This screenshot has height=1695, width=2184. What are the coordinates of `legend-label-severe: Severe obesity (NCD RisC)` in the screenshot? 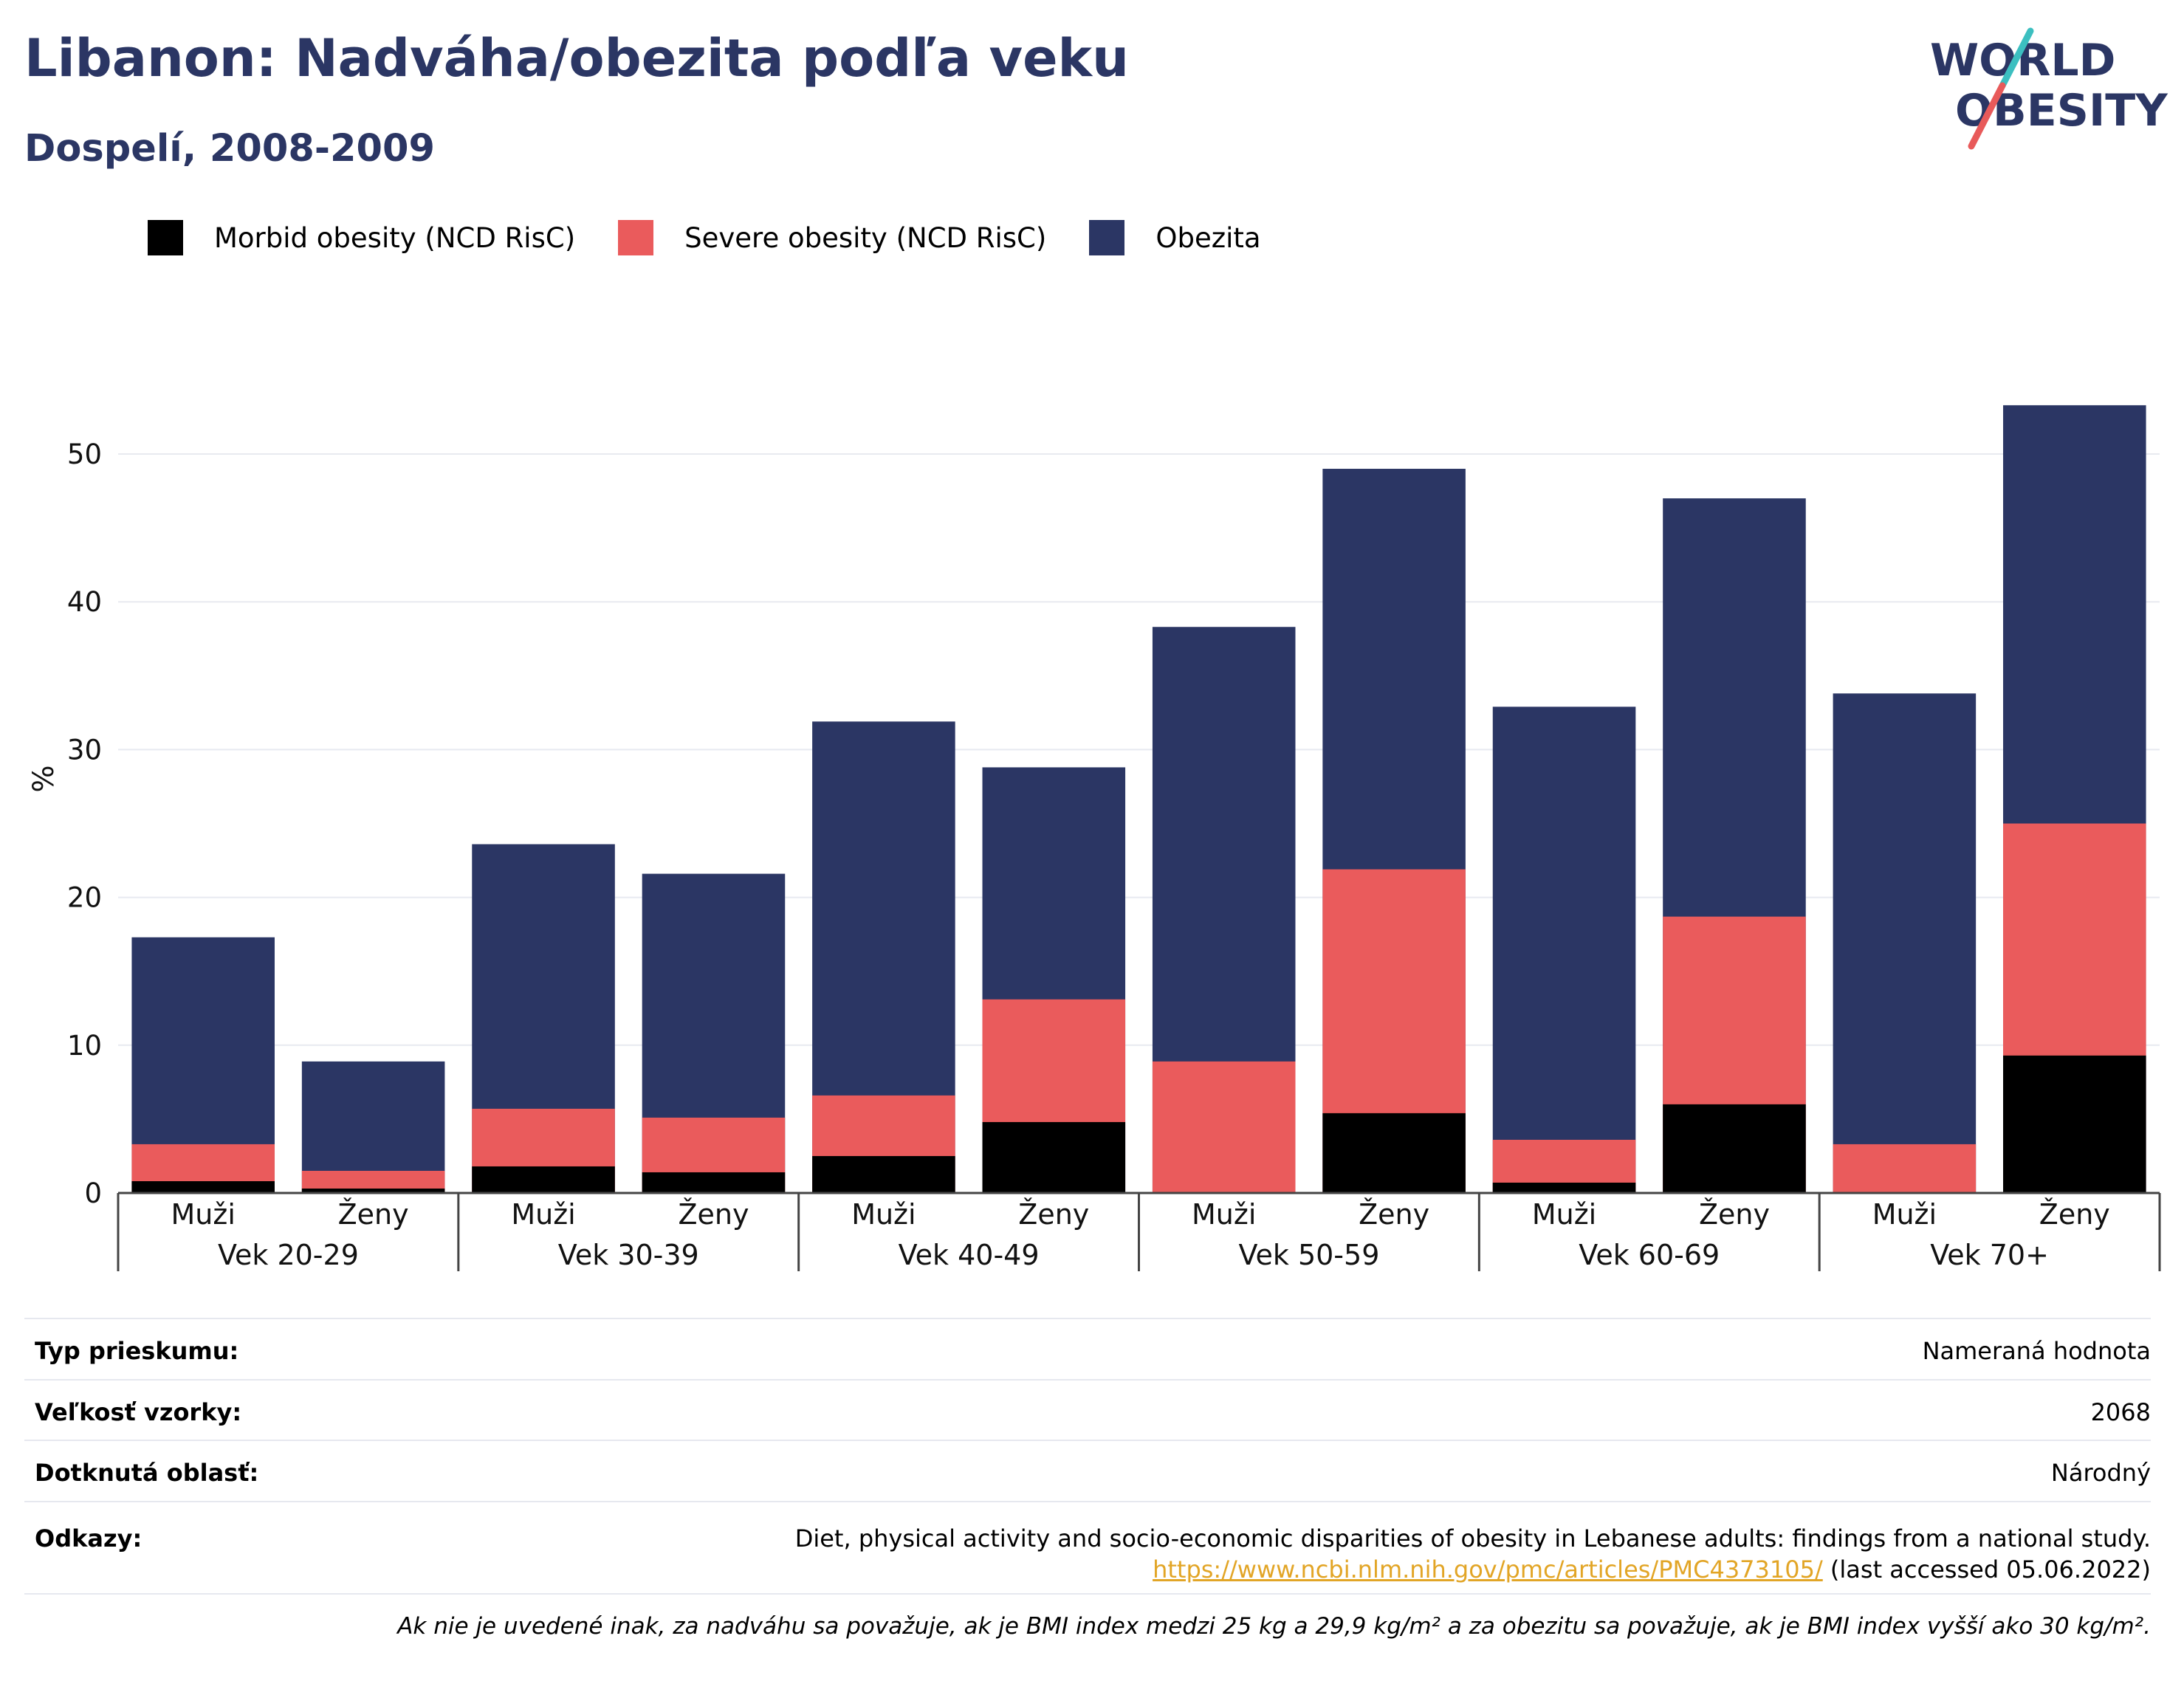 It's located at (866, 237).